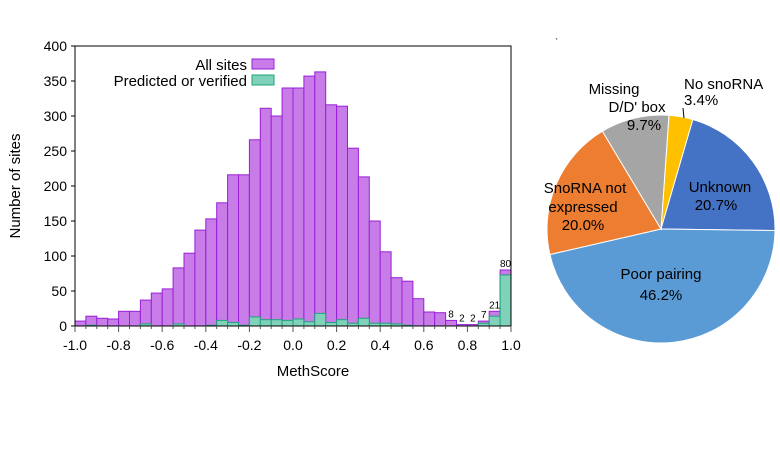  What do you see at coordinates (75, 345) in the screenshot?
I see `x-tick-label: -1.0` at bounding box center [75, 345].